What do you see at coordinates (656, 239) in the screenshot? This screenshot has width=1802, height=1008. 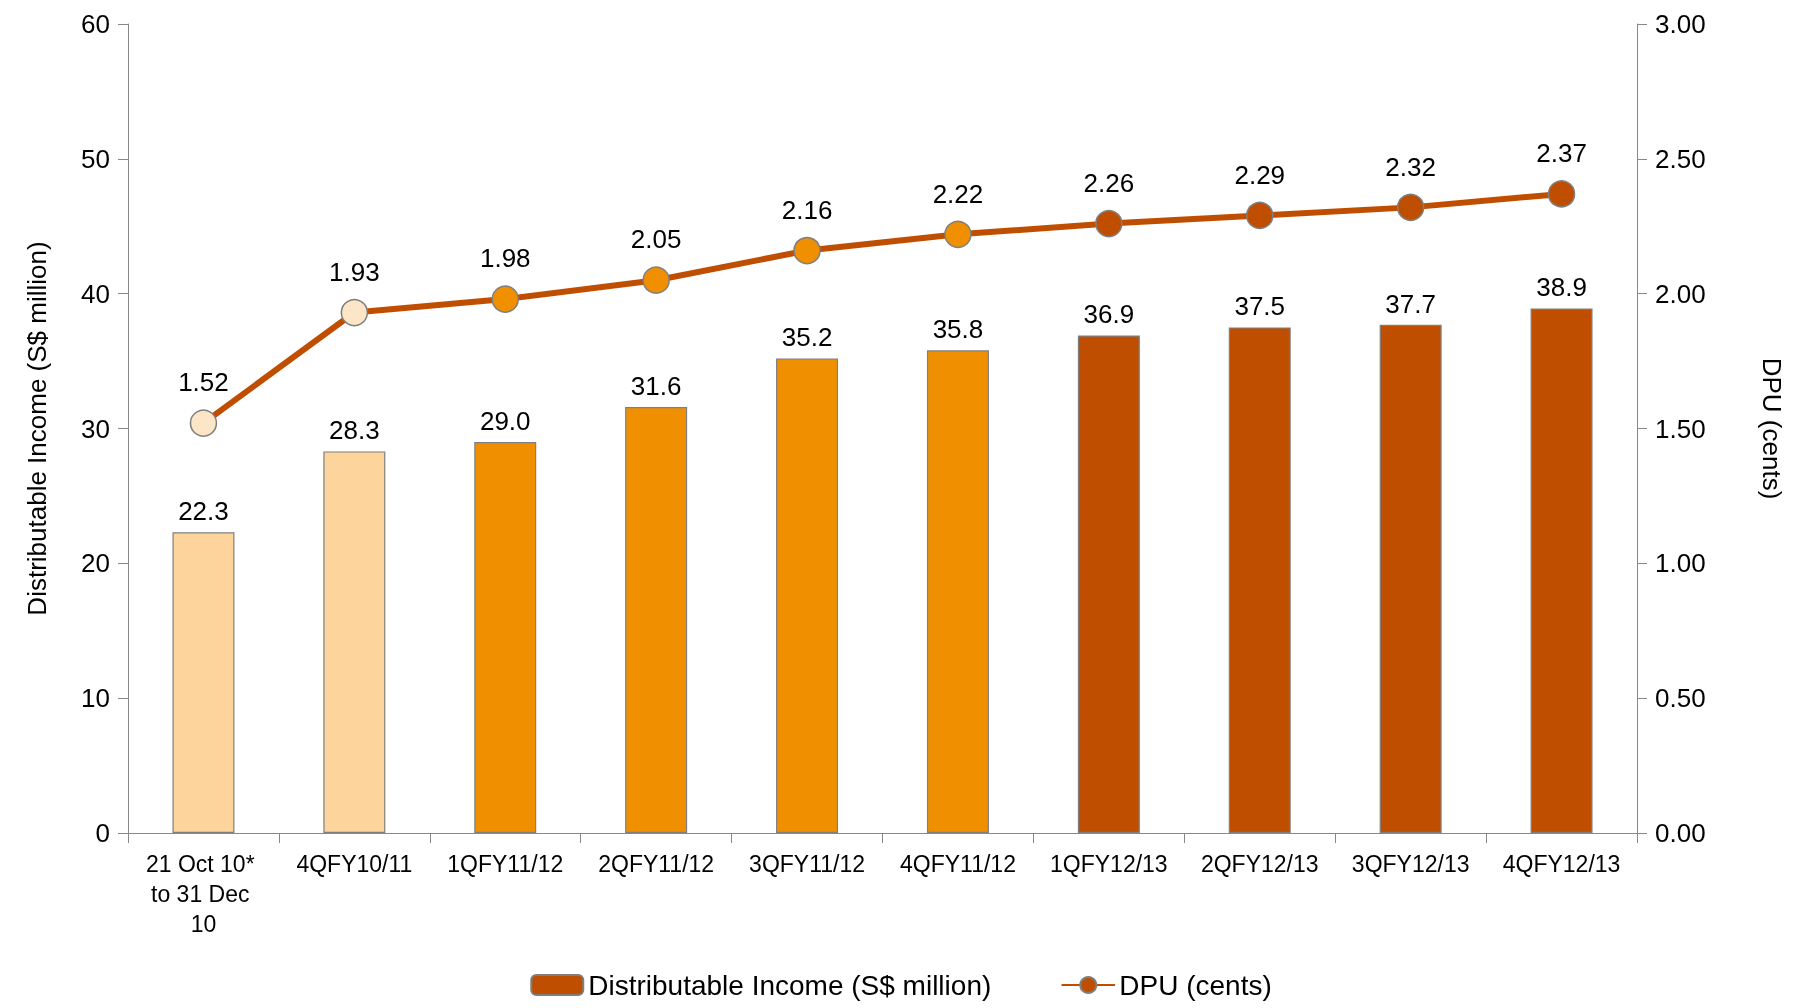 I see `data-label: 2.05` at bounding box center [656, 239].